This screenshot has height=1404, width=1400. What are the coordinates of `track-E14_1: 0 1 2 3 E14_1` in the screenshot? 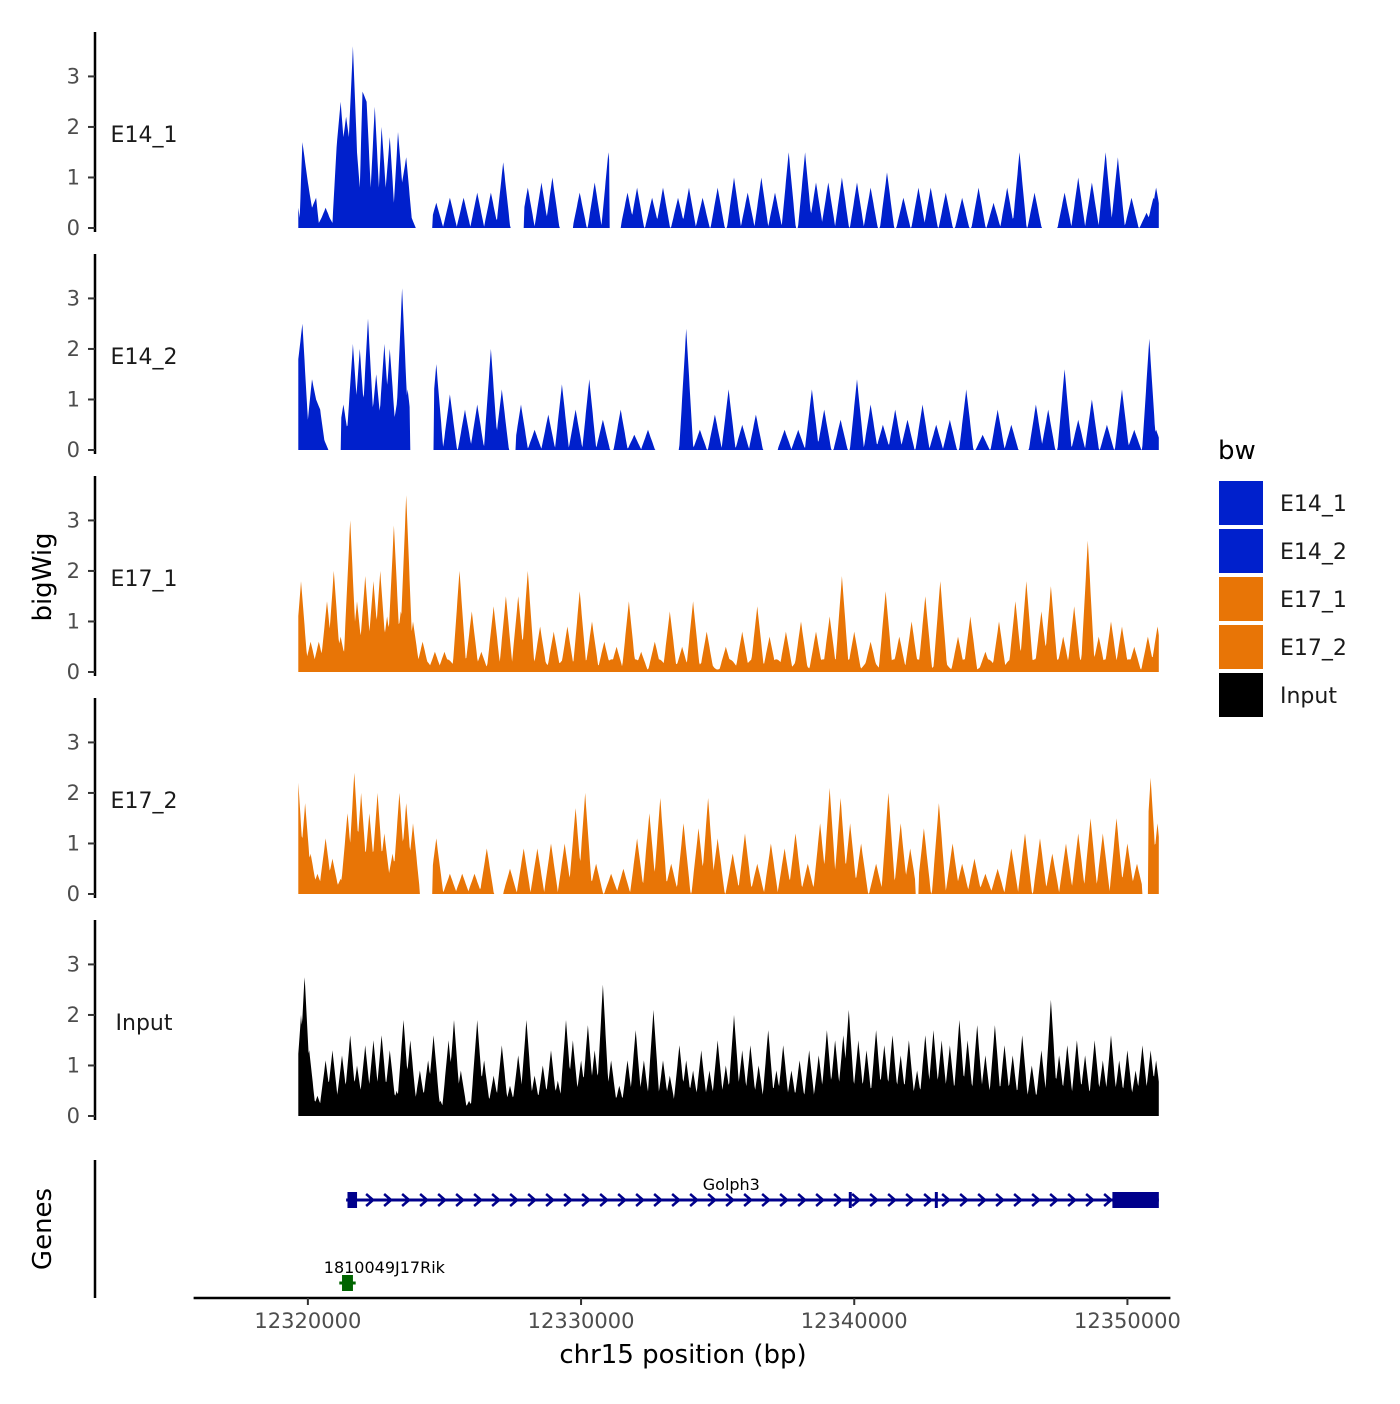 It's located at (613, 136).